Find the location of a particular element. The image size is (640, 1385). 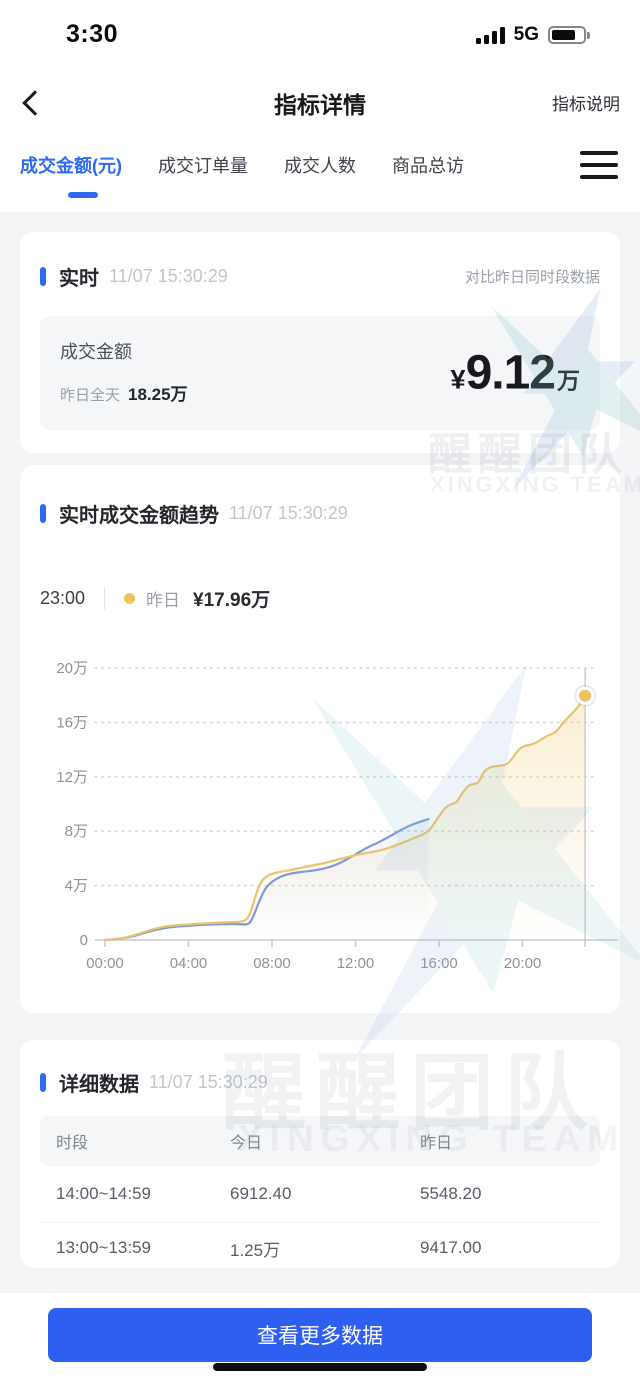

metric-label: 成交金额 is located at coordinates (96, 352).